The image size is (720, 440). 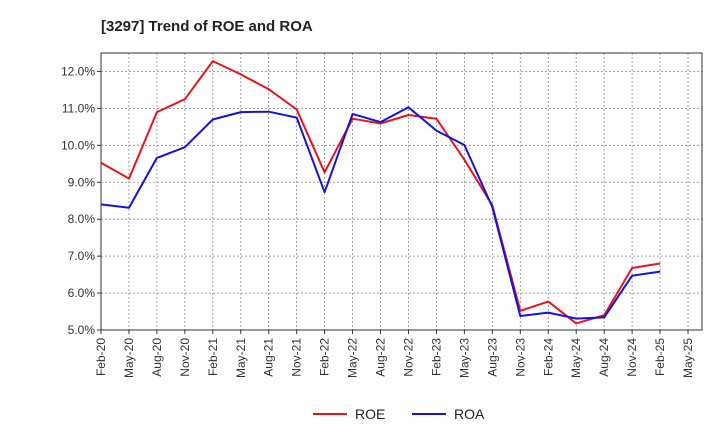 What do you see at coordinates (408, 357) in the screenshot?
I see `x-tick-label: Nov-22` at bounding box center [408, 357].